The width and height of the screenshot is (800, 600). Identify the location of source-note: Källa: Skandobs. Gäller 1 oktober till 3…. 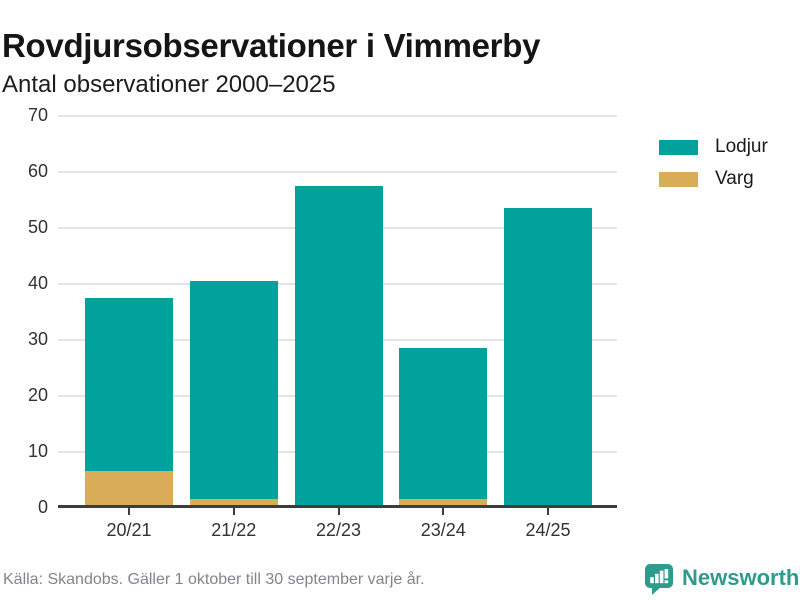
(214, 579).